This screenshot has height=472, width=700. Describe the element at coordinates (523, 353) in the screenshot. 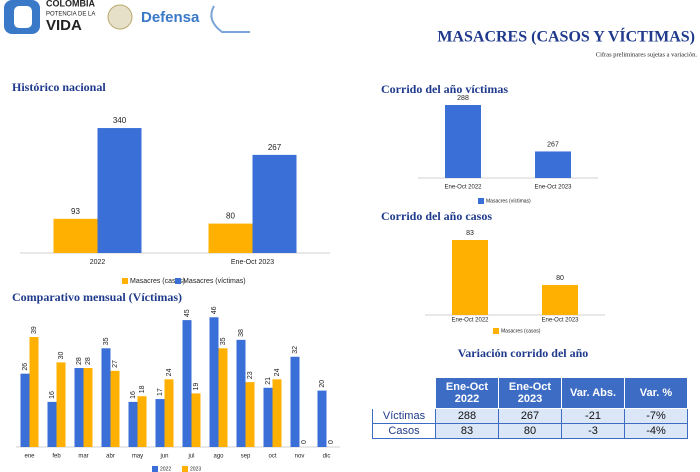

I see `table-title: Variación corrido del año` at that location.